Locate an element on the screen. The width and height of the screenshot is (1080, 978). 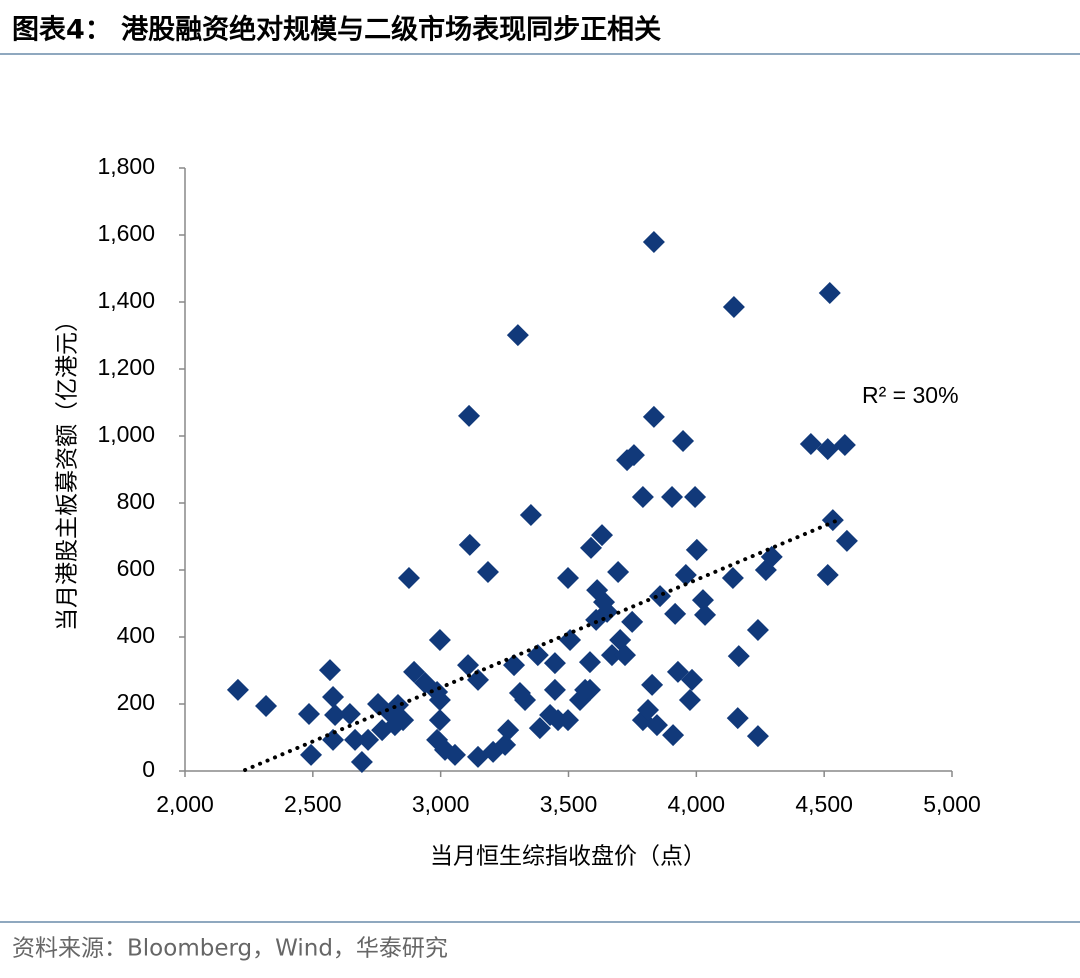
x-tick-label: 4,000 is located at coordinates (697, 804).